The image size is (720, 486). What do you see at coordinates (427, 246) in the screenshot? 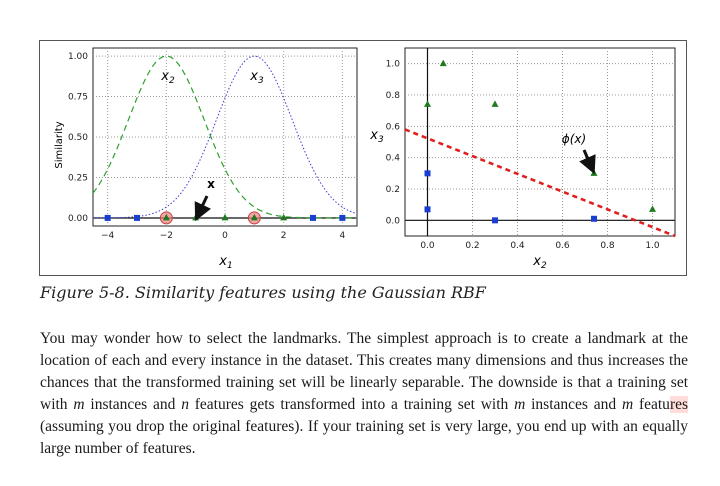
I see `right-xtick-label: 0.0` at bounding box center [427, 246].